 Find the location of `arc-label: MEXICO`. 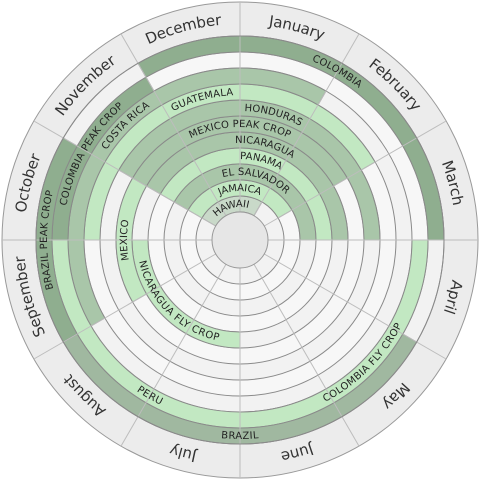

arc-label: MEXICO is located at coordinates (125, 240).